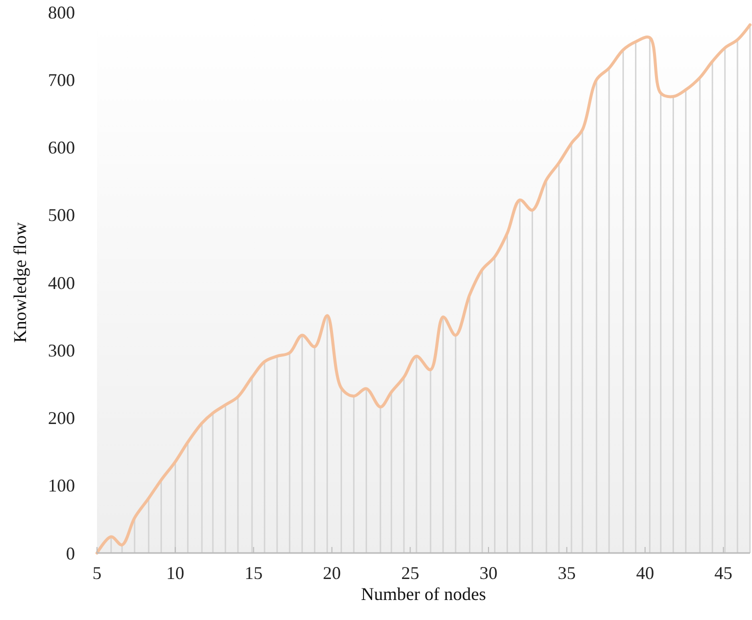 This screenshot has width=752, height=620. I want to click on y-tick-label: 400, so click(61, 282).